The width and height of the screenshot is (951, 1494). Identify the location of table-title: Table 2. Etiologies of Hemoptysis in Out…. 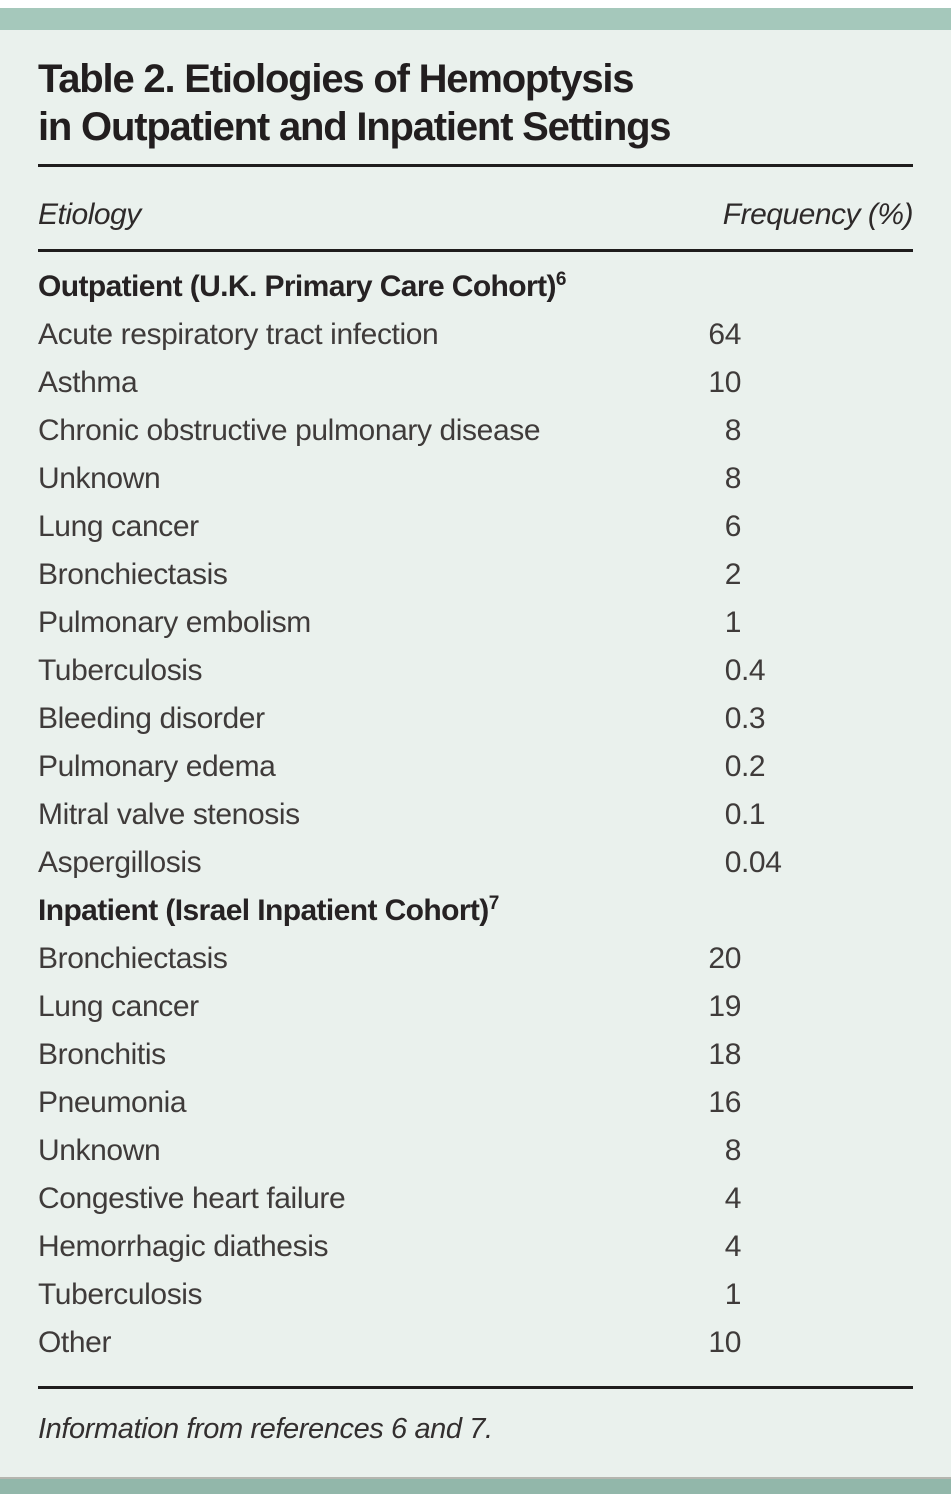
(475, 103).